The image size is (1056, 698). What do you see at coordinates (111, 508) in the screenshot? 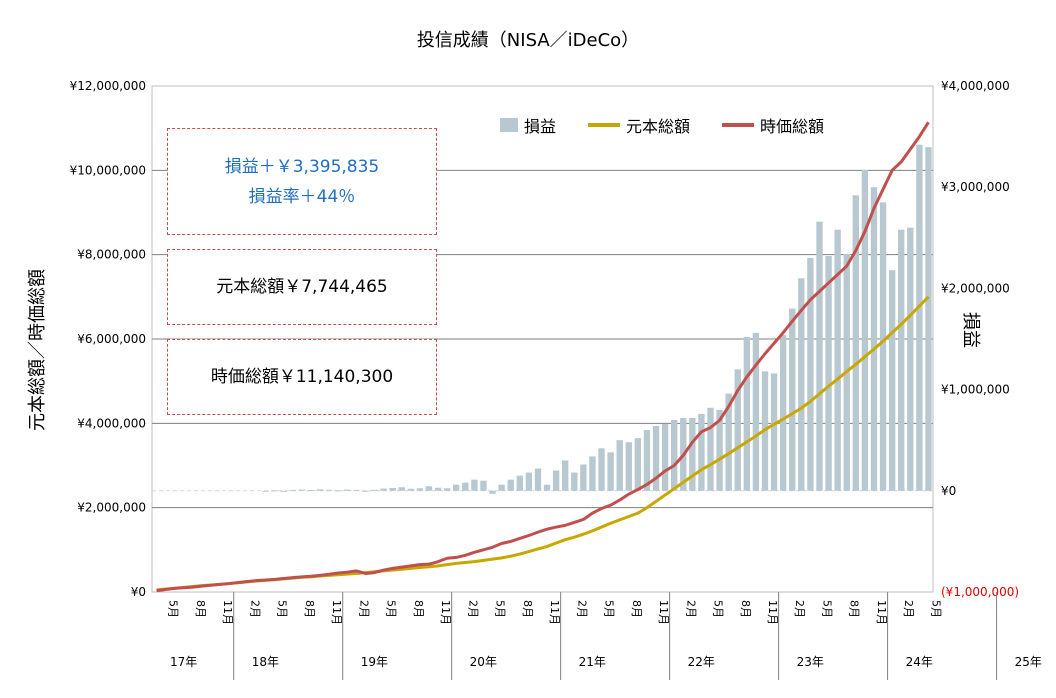
I see `left-tick-label: ¥2,000,000` at bounding box center [111, 508].